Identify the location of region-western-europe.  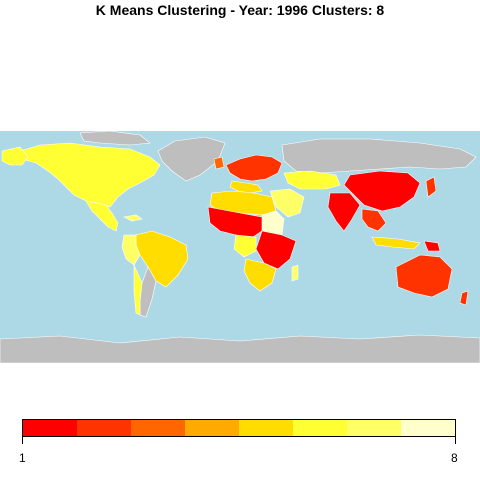
(254, 168).